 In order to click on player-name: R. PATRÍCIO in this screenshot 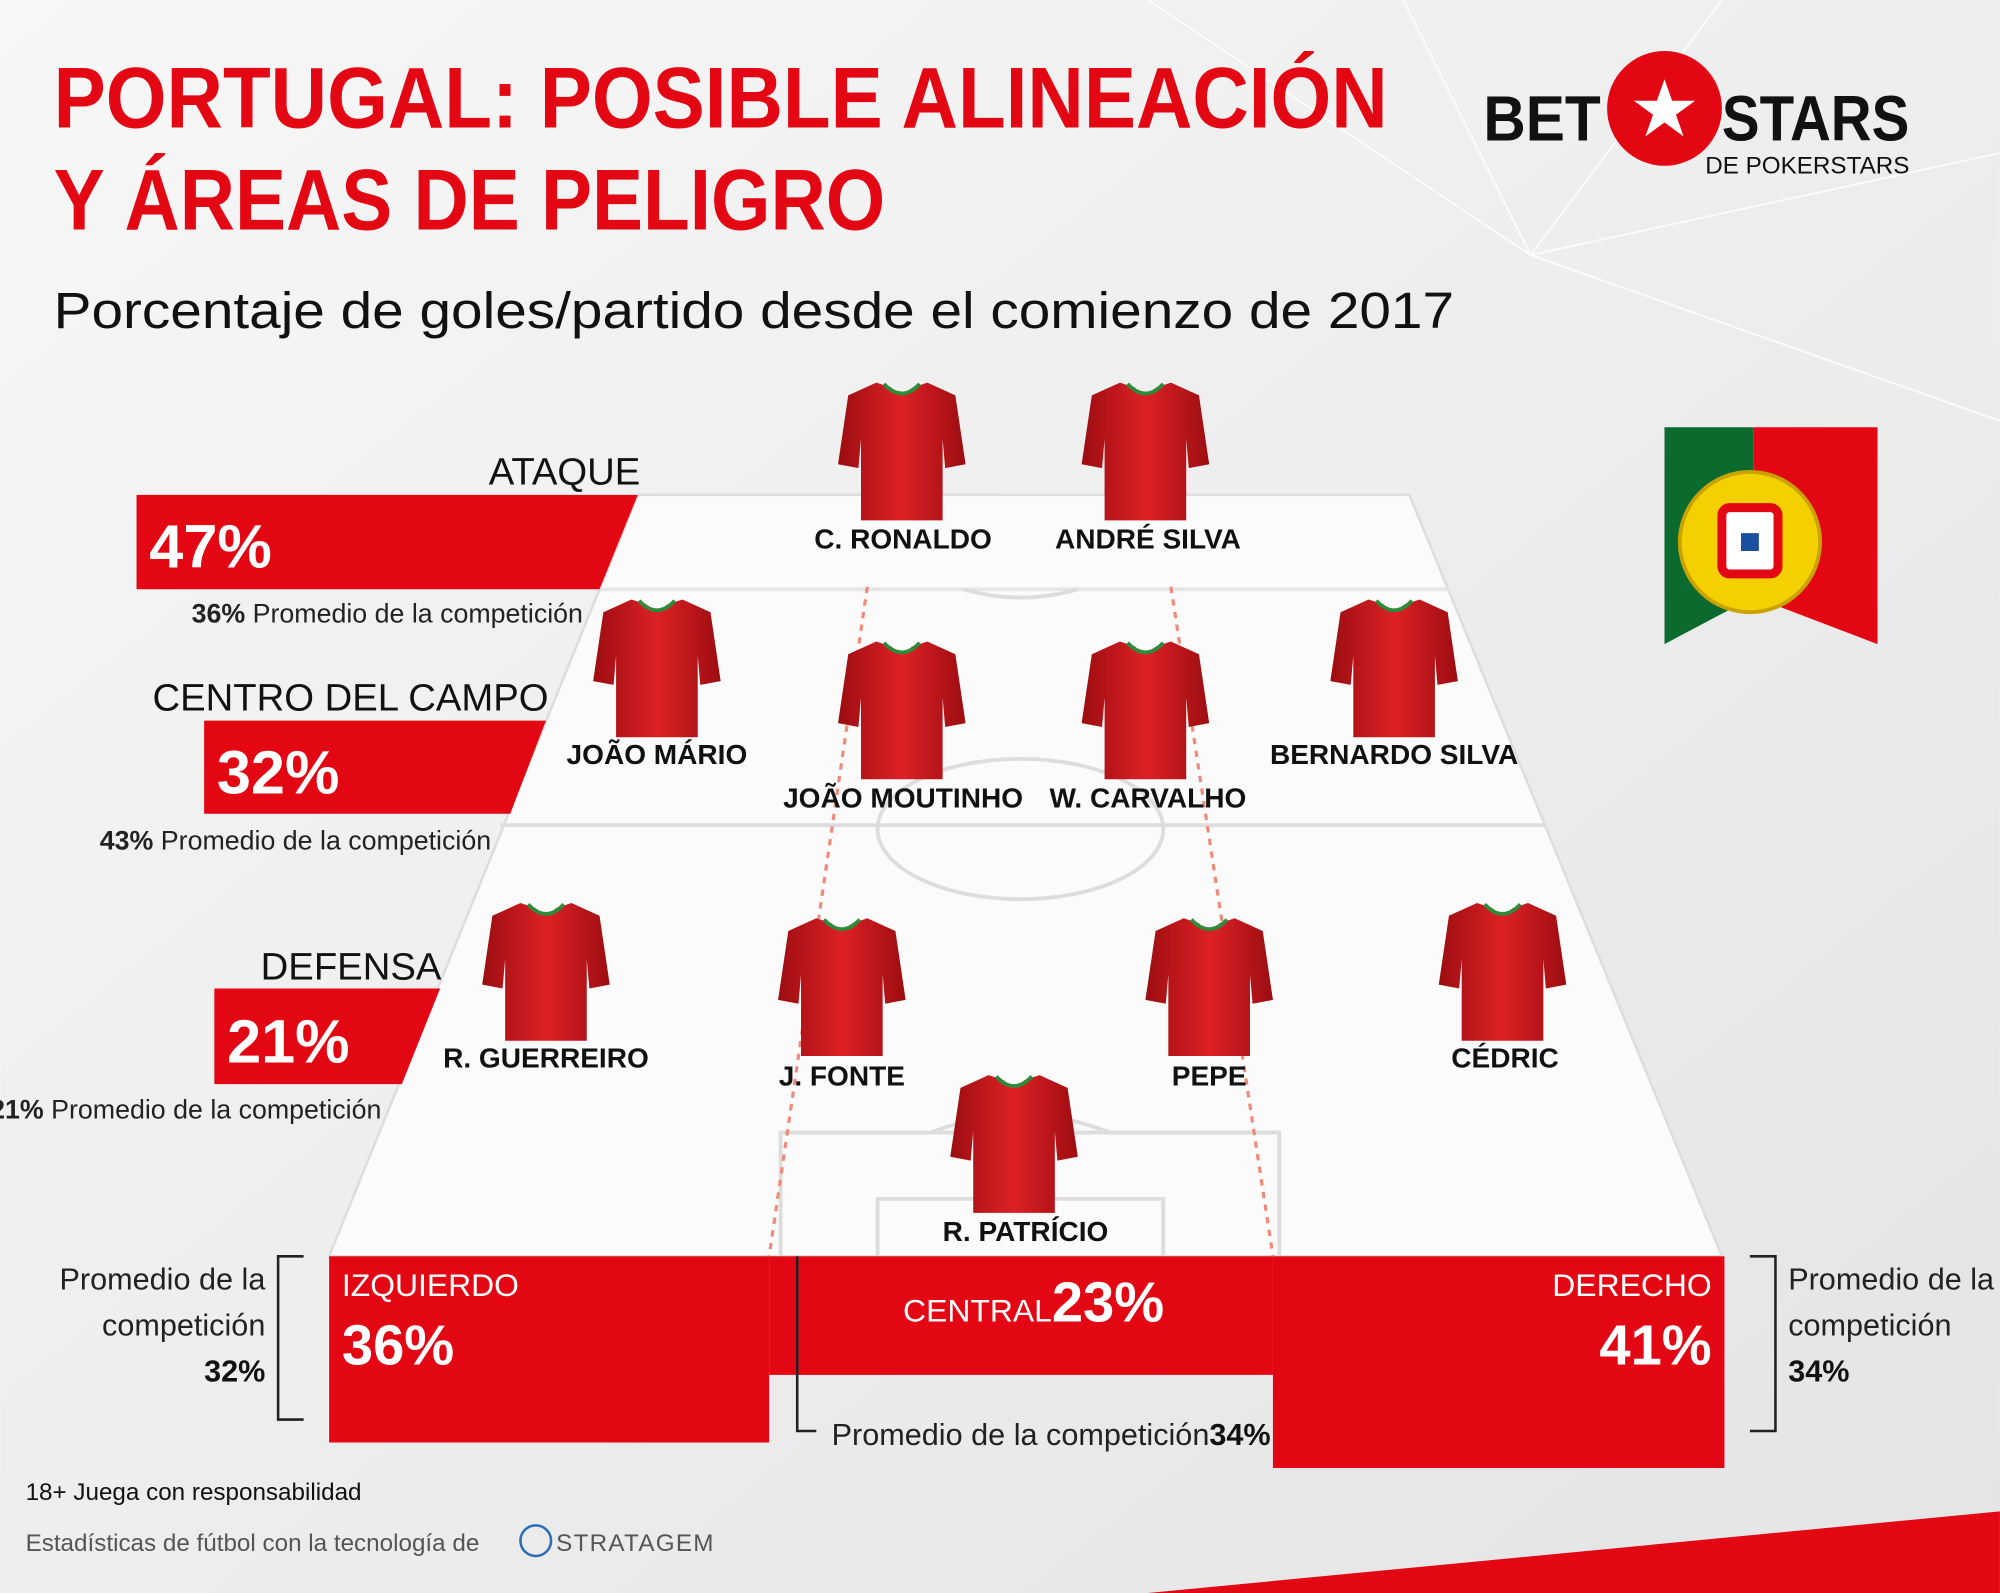, I will do `click(1026, 1231)`.